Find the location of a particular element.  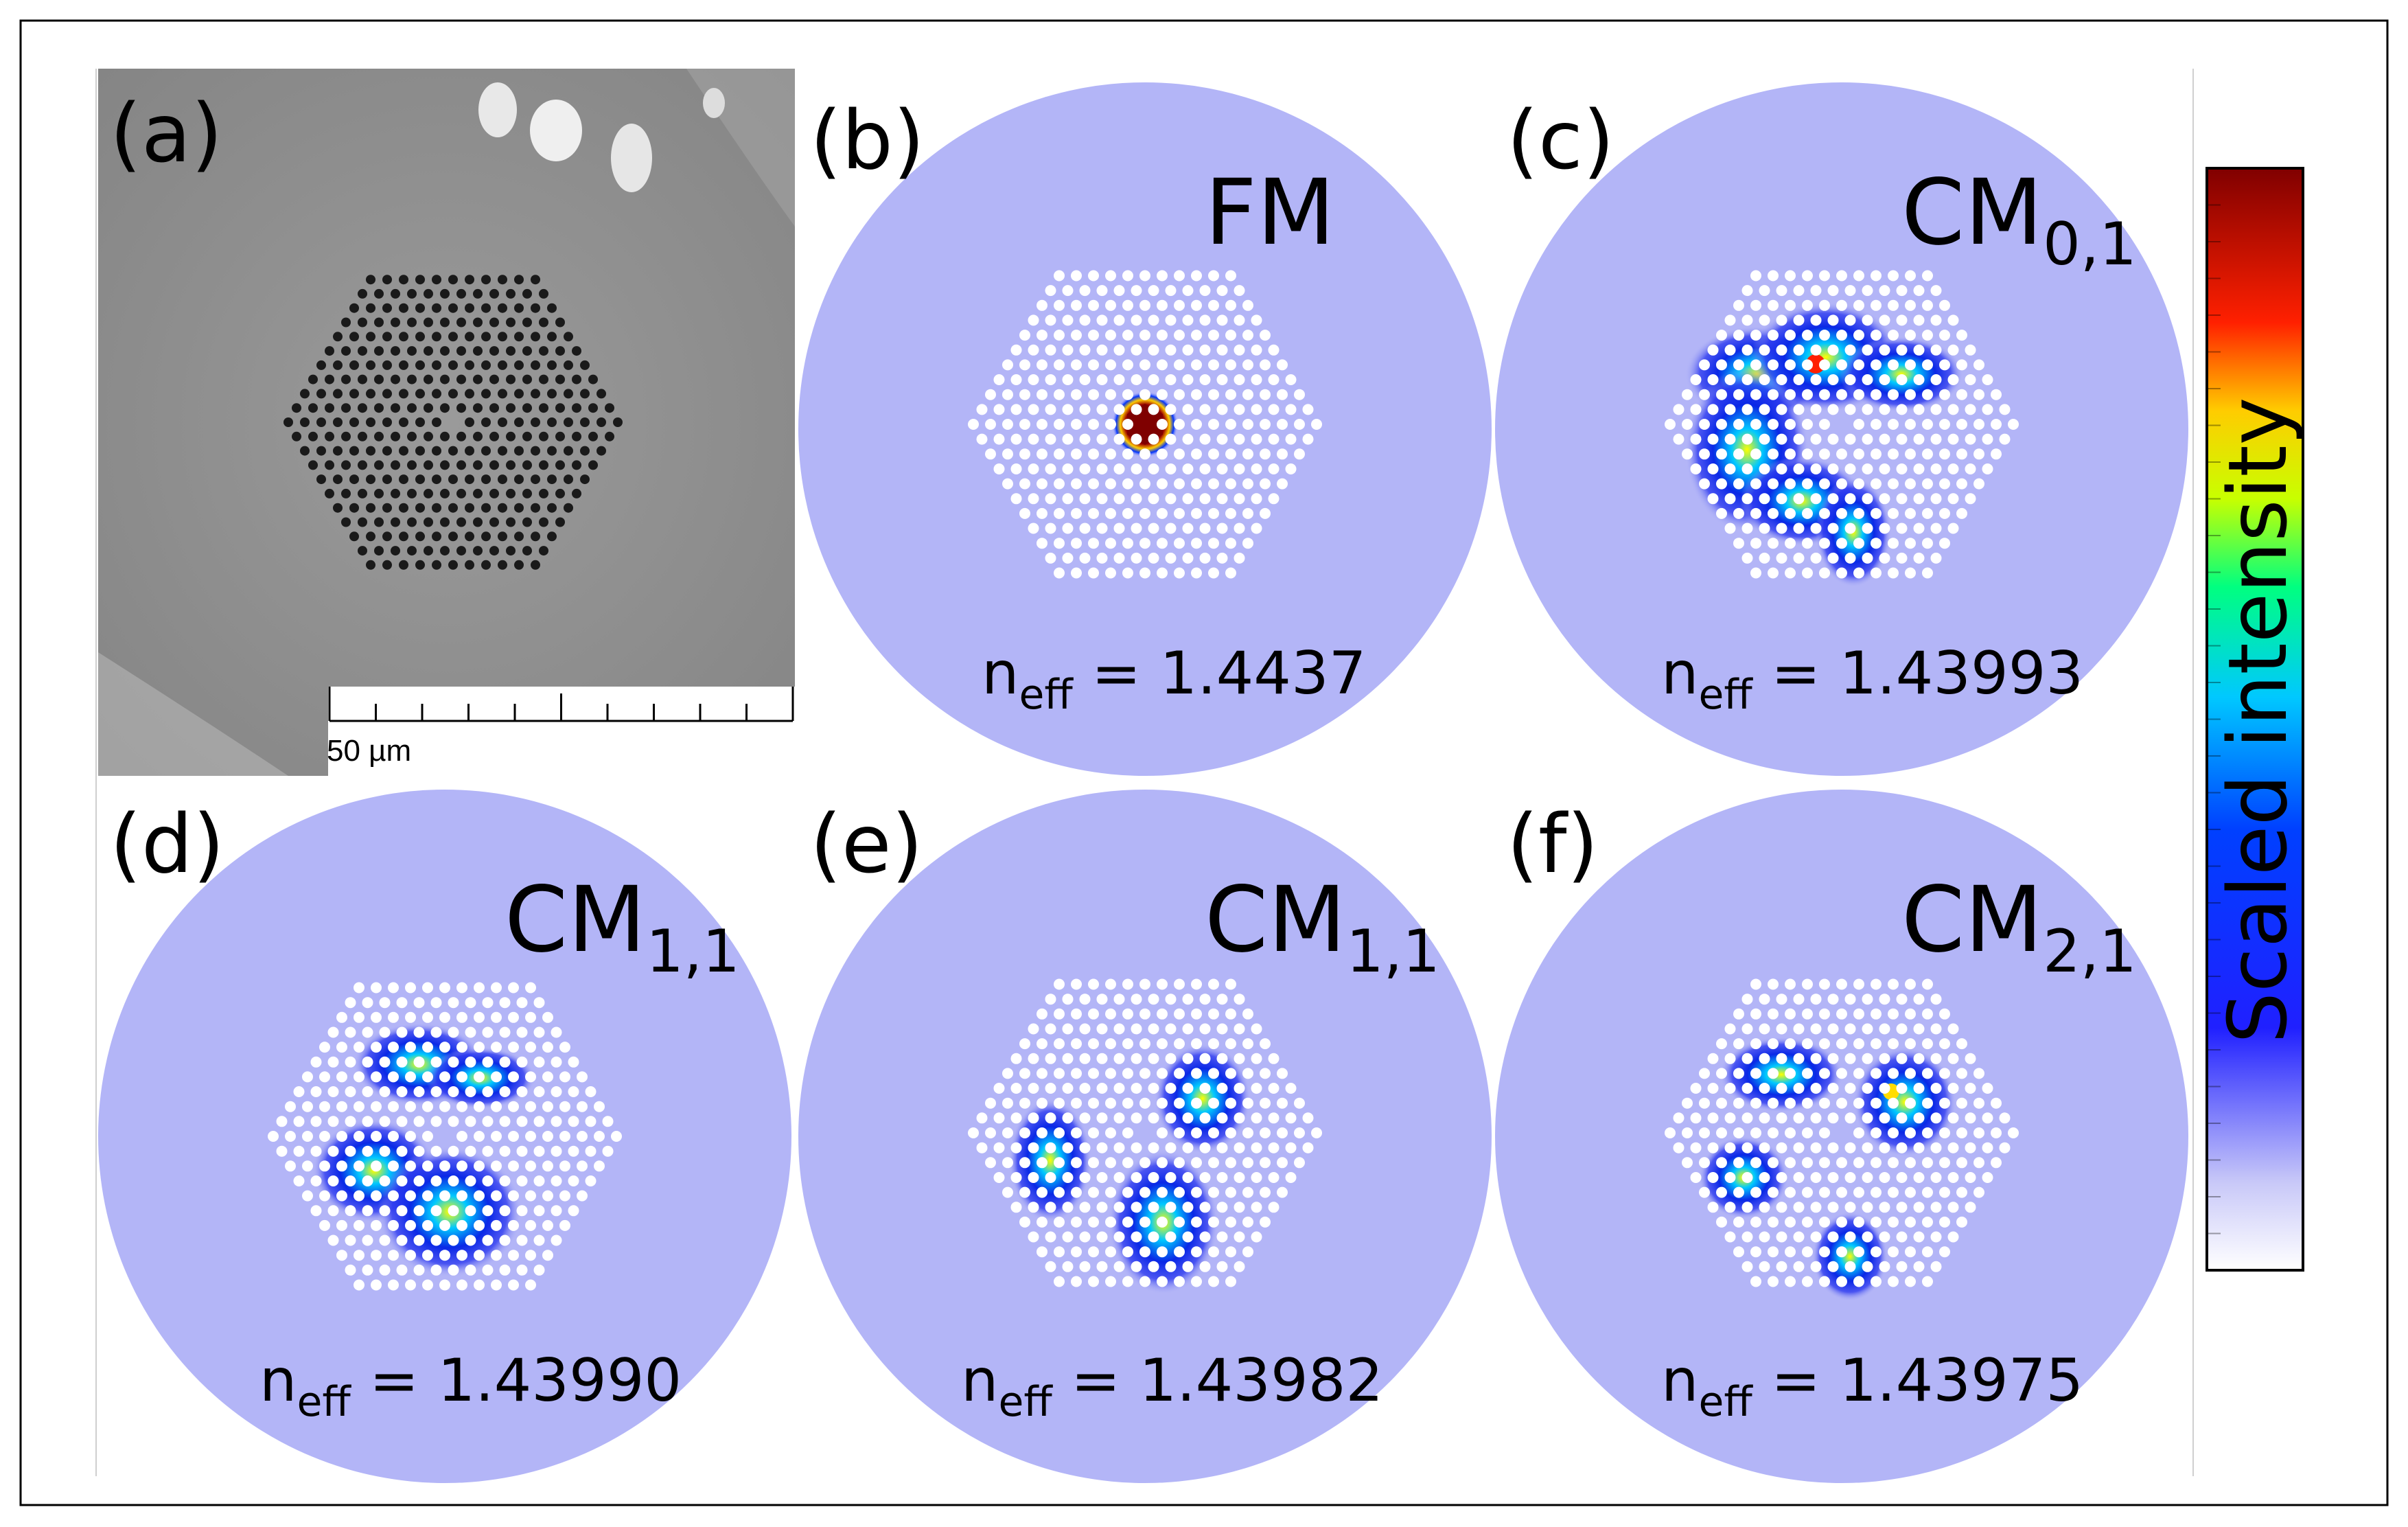

panel-f-cladding-mode: (f) CM2,1 neff = 1.43975 is located at coordinates (1841, 1136).